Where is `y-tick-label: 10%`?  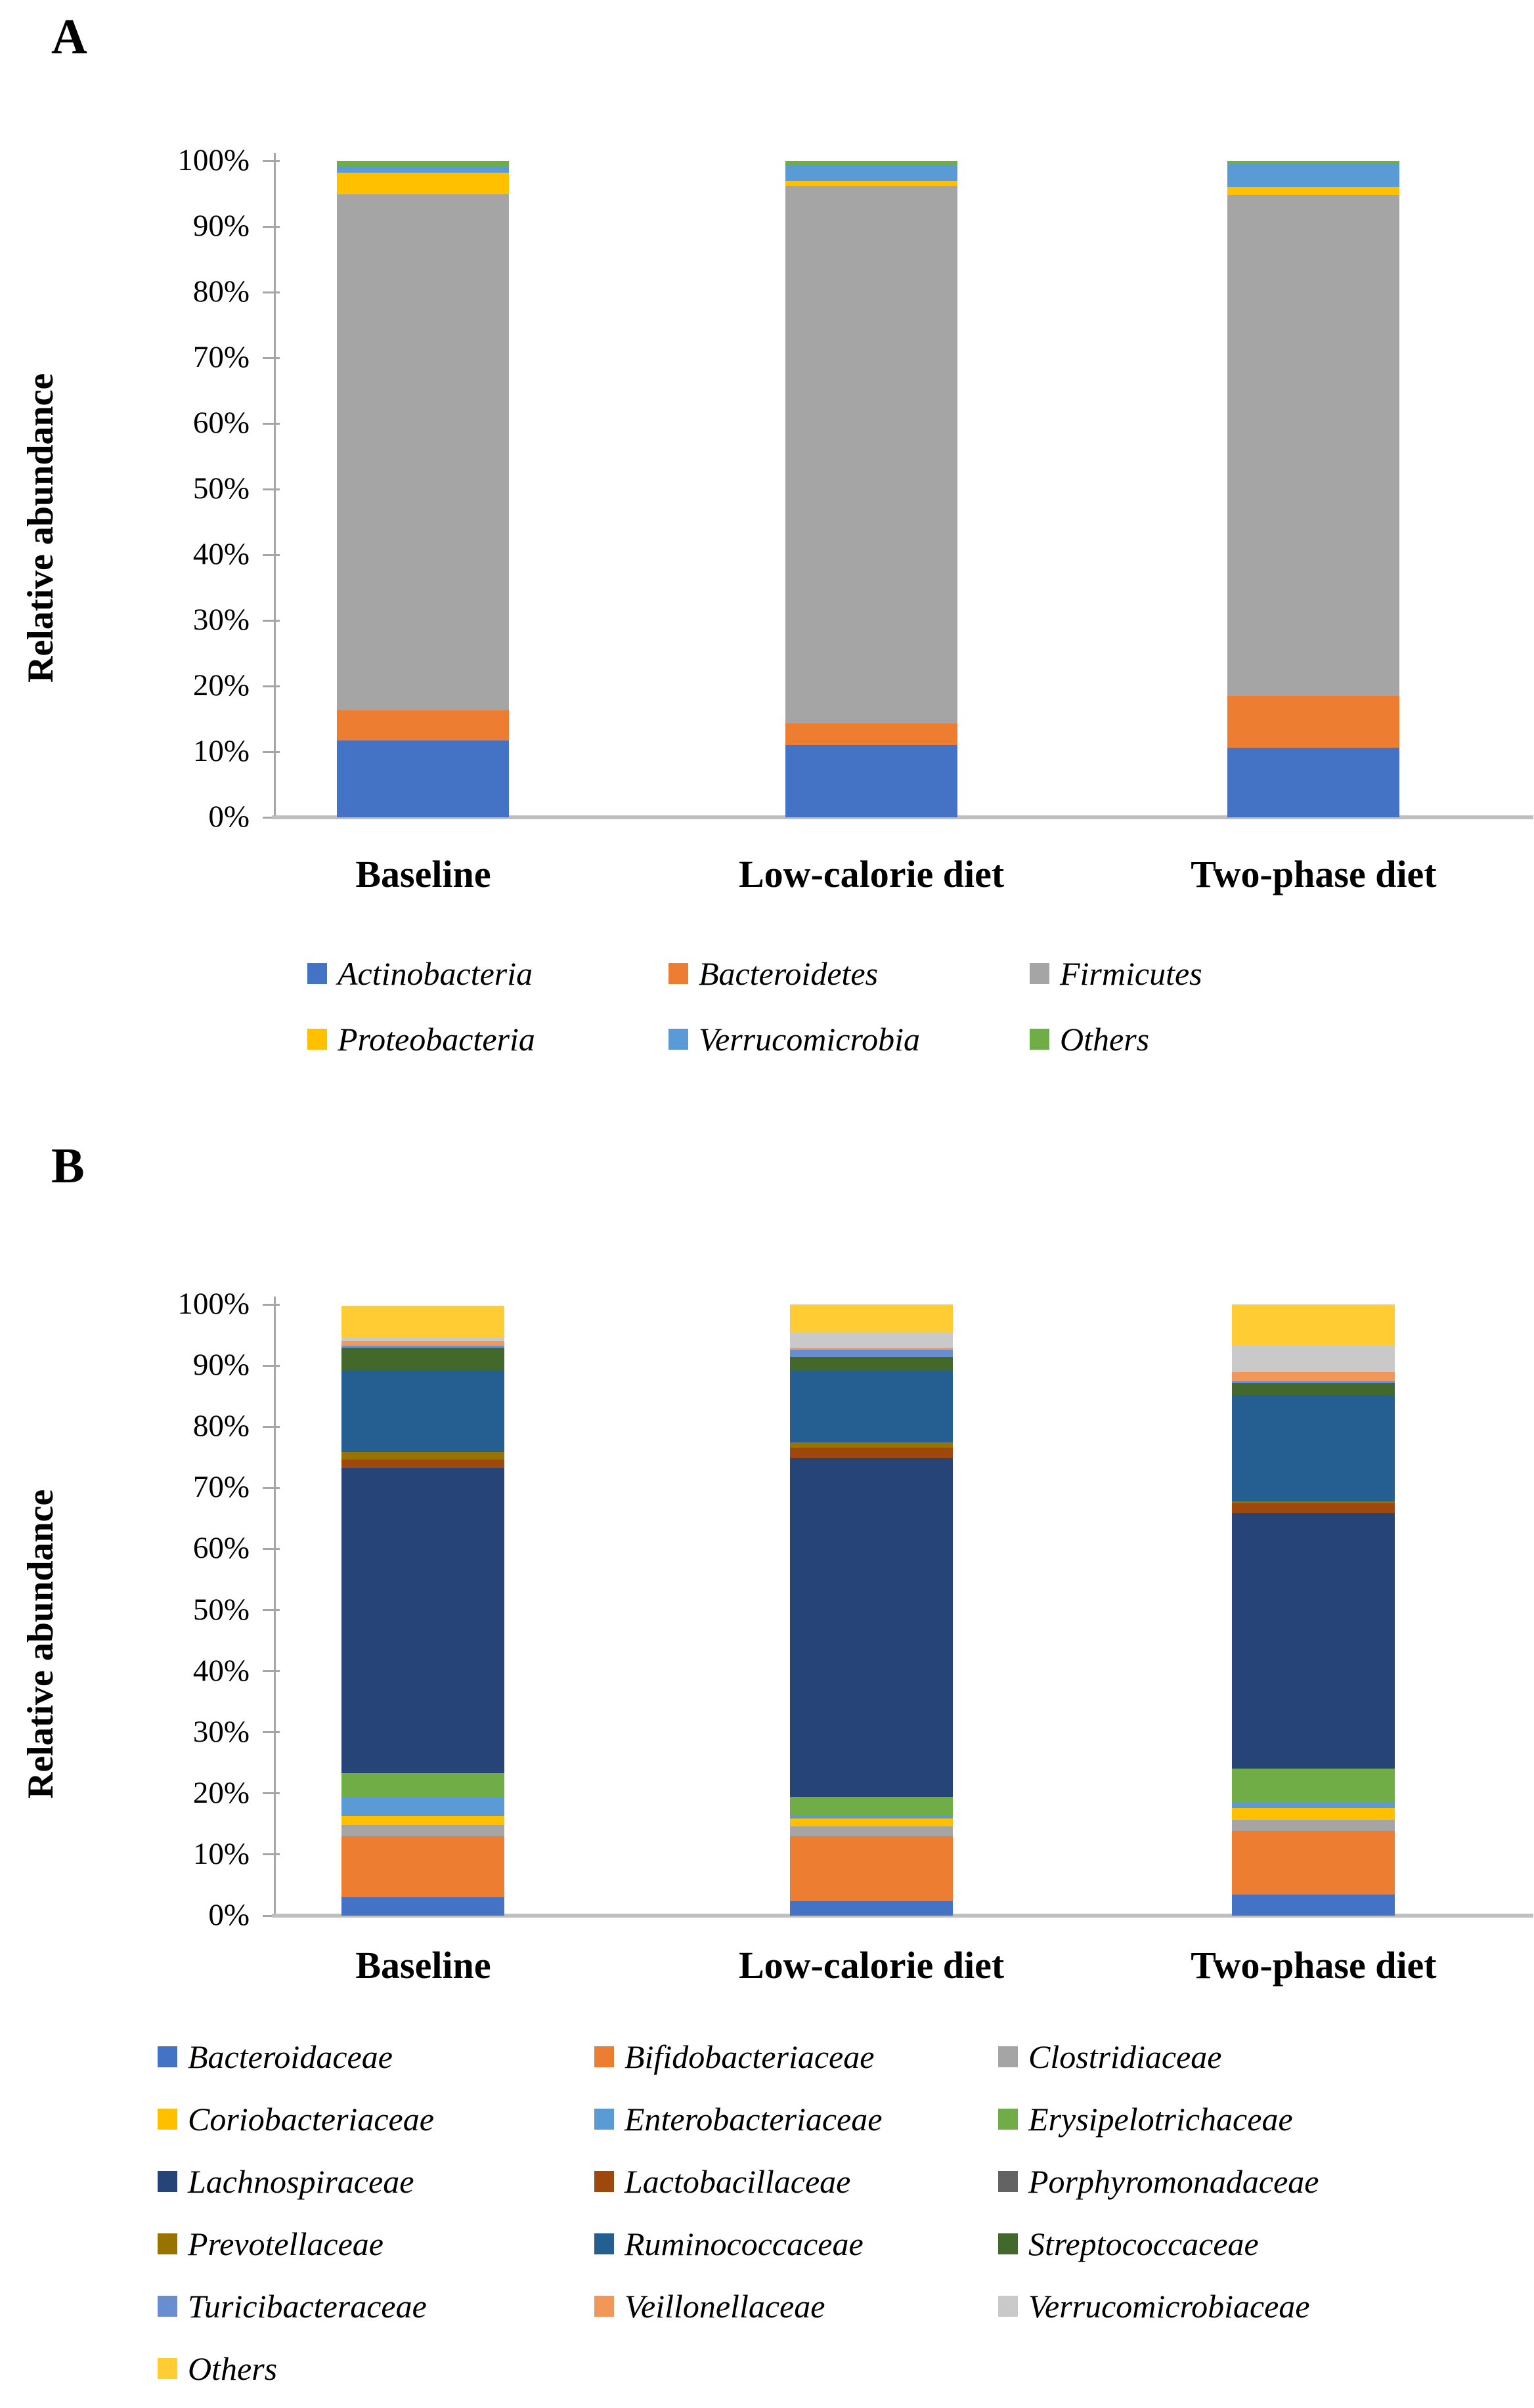
y-tick-label: 10% is located at coordinates (221, 1853).